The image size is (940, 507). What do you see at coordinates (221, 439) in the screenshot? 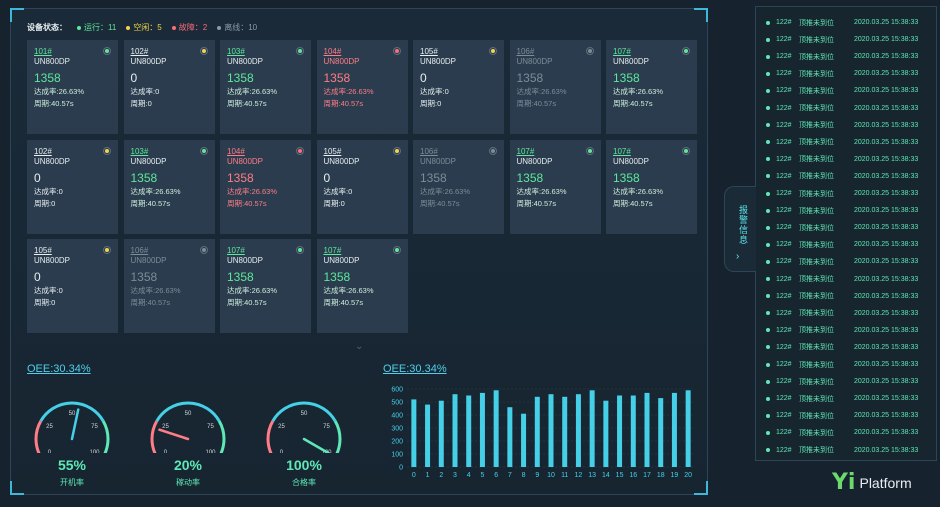
I see `gauge-arc-high` at bounding box center [221, 439].